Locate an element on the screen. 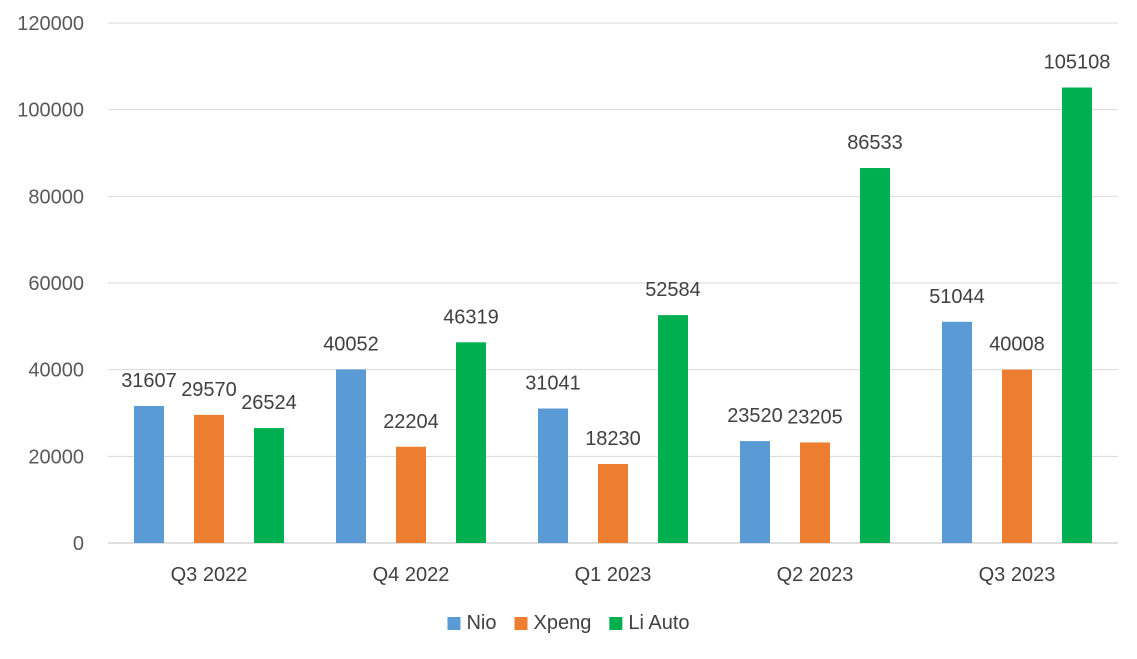  data-label: 18230 is located at coordinates (613, 439).